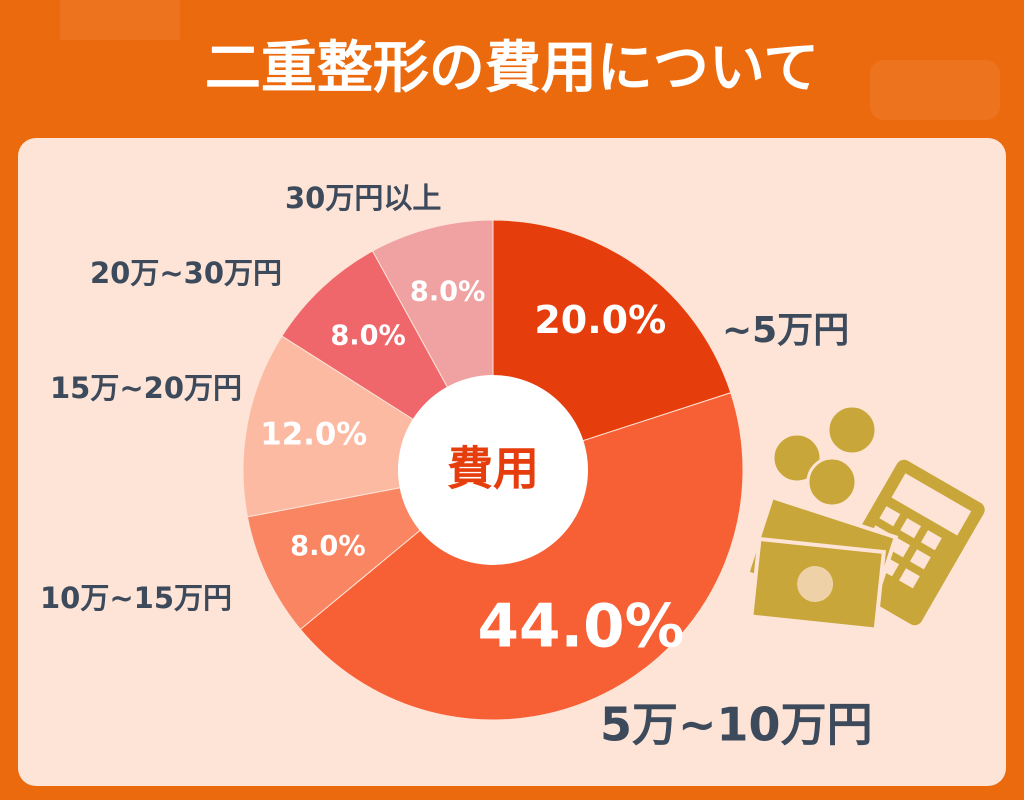  Describe the element at coordinates (864, 518) in the screenshot. I see `money-illustration` at that location.